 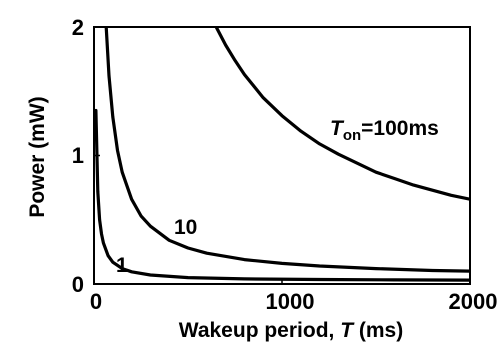 What do you see at coordinates (347, 330) in the screenshot?
I see `x-axis-label-italic: T` at bounding box center [347, 330].